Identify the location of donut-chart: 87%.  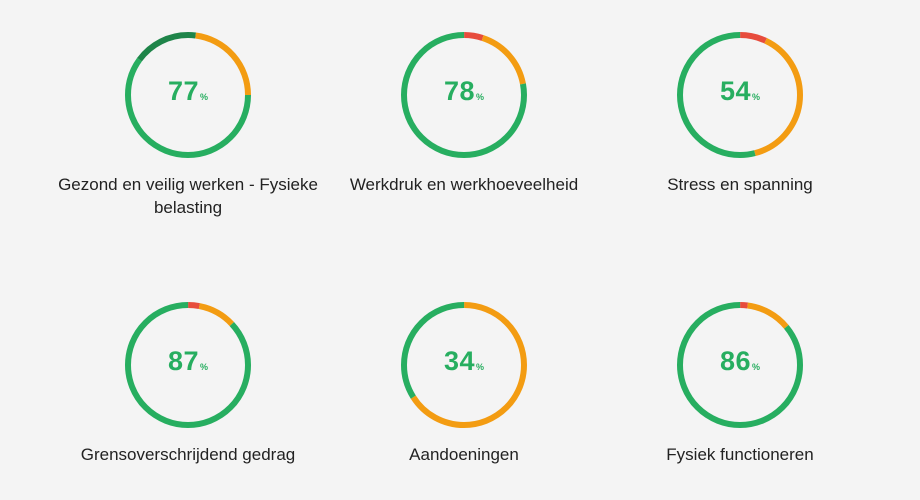
(188, 365).